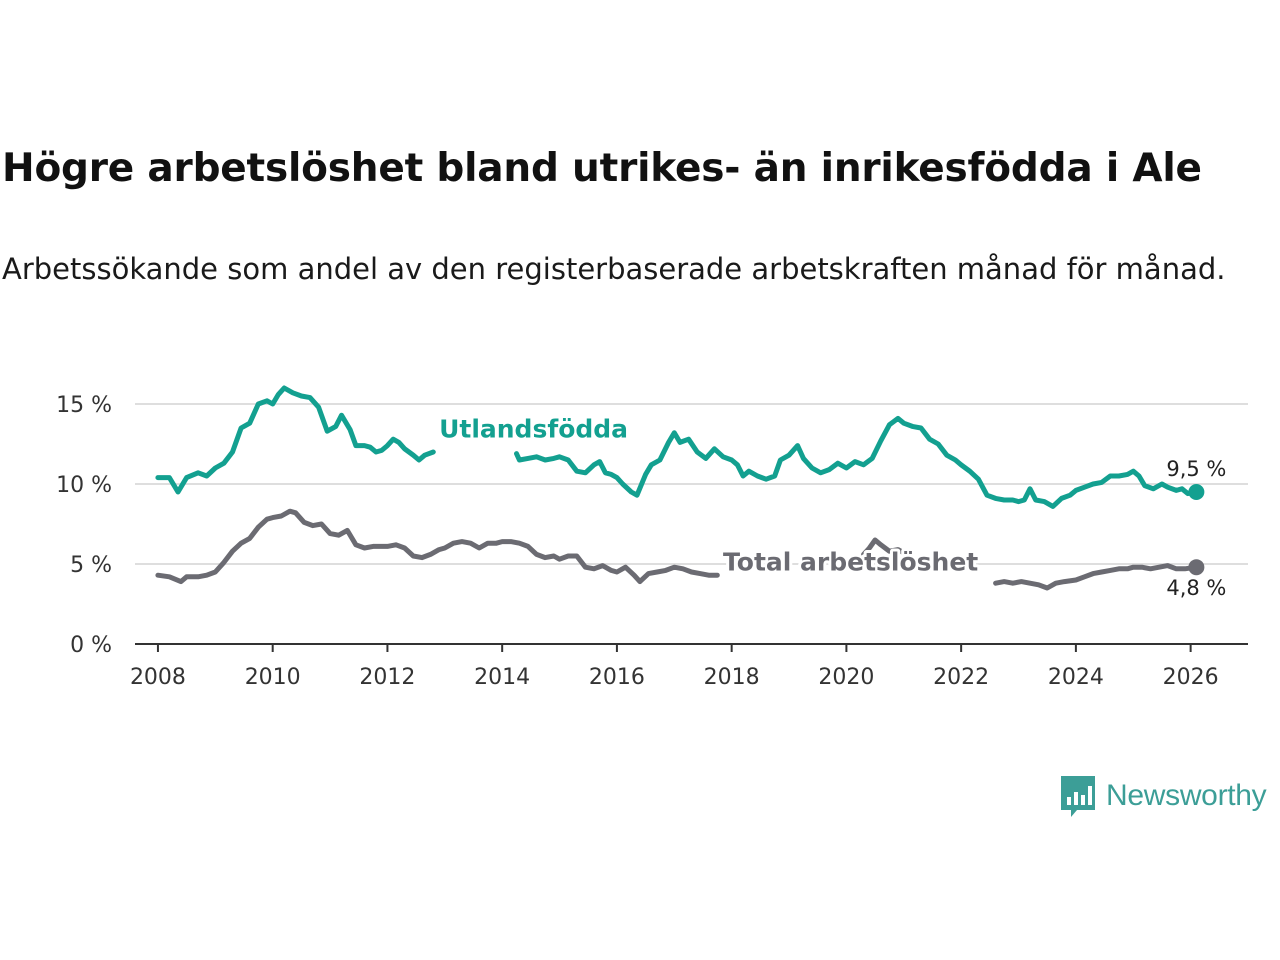 This screenshot has height=960, width=1280. Describe the element at coordinates (91, 645) in the screenshot. I see `y-tick-label: 0 %` at that location.